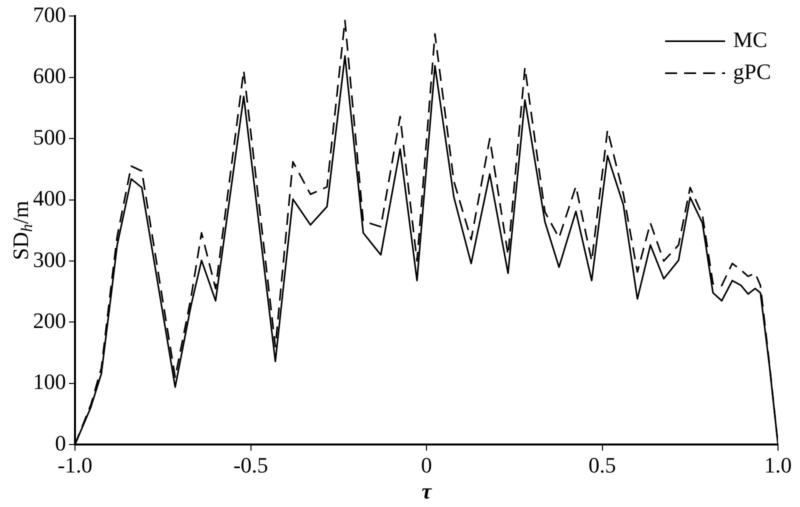 Image resolution: width=800 pixels, height=507 pixels. What do you see at coordinates (250, 465) in the screenshot?
I see `x-tick-label: -0.5` at bounding box center [250, 465].